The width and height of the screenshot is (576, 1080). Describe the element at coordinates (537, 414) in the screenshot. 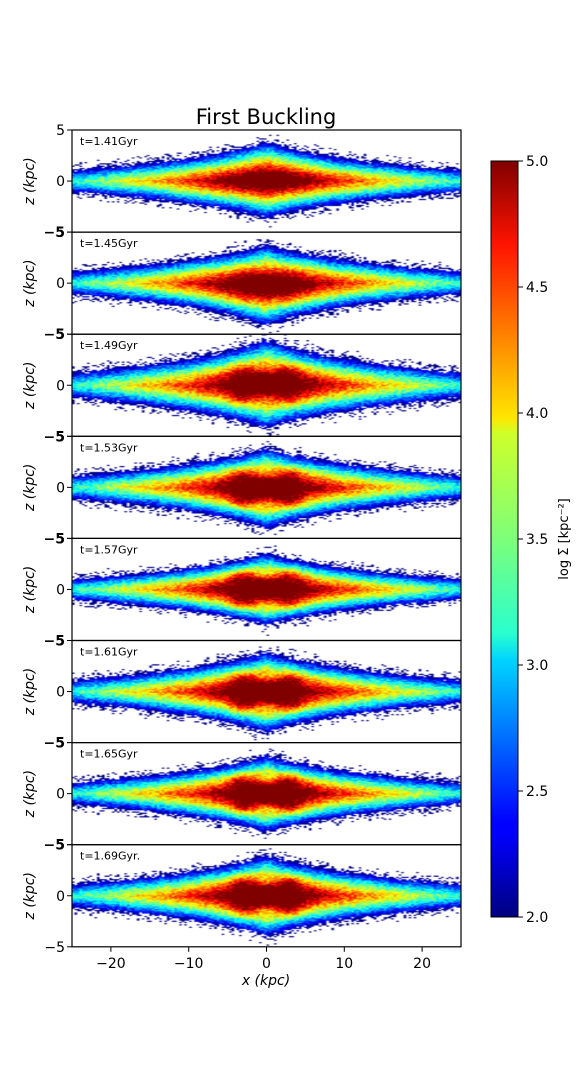

I see `colorbar-tick-label: 4.0` at that location.